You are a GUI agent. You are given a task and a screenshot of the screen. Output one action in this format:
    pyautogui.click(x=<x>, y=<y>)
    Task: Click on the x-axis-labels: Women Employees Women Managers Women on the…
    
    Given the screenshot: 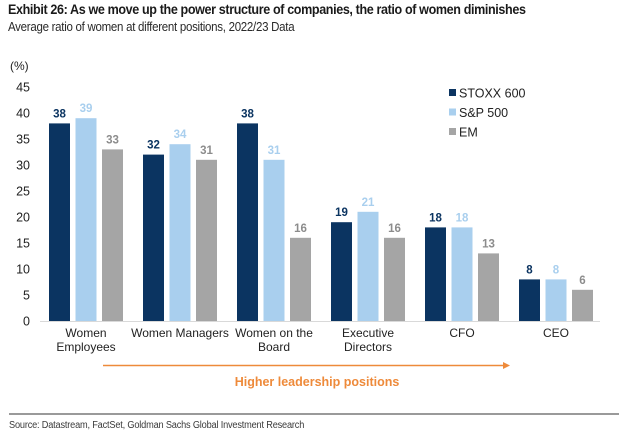 What is the action you would take?
    pyautogui.click(x=312, y=340)
    